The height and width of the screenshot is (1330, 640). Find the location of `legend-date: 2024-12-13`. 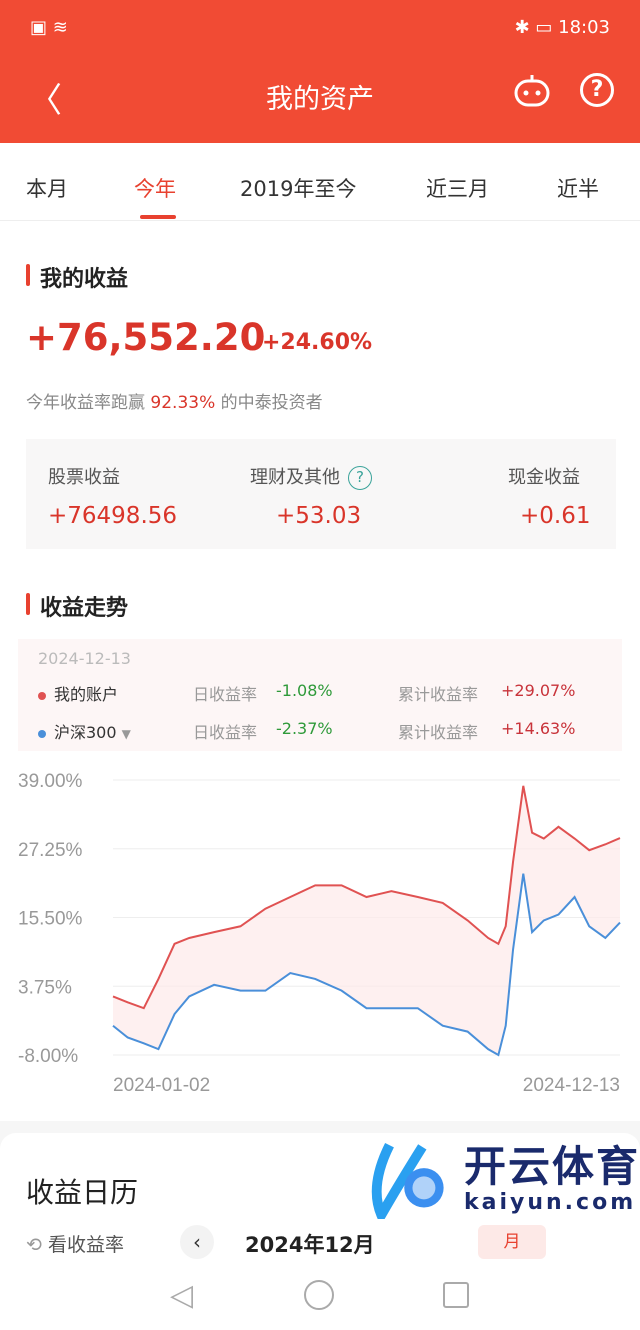

legend-date: 2024-12-13 is located at coordinates (84, 658).